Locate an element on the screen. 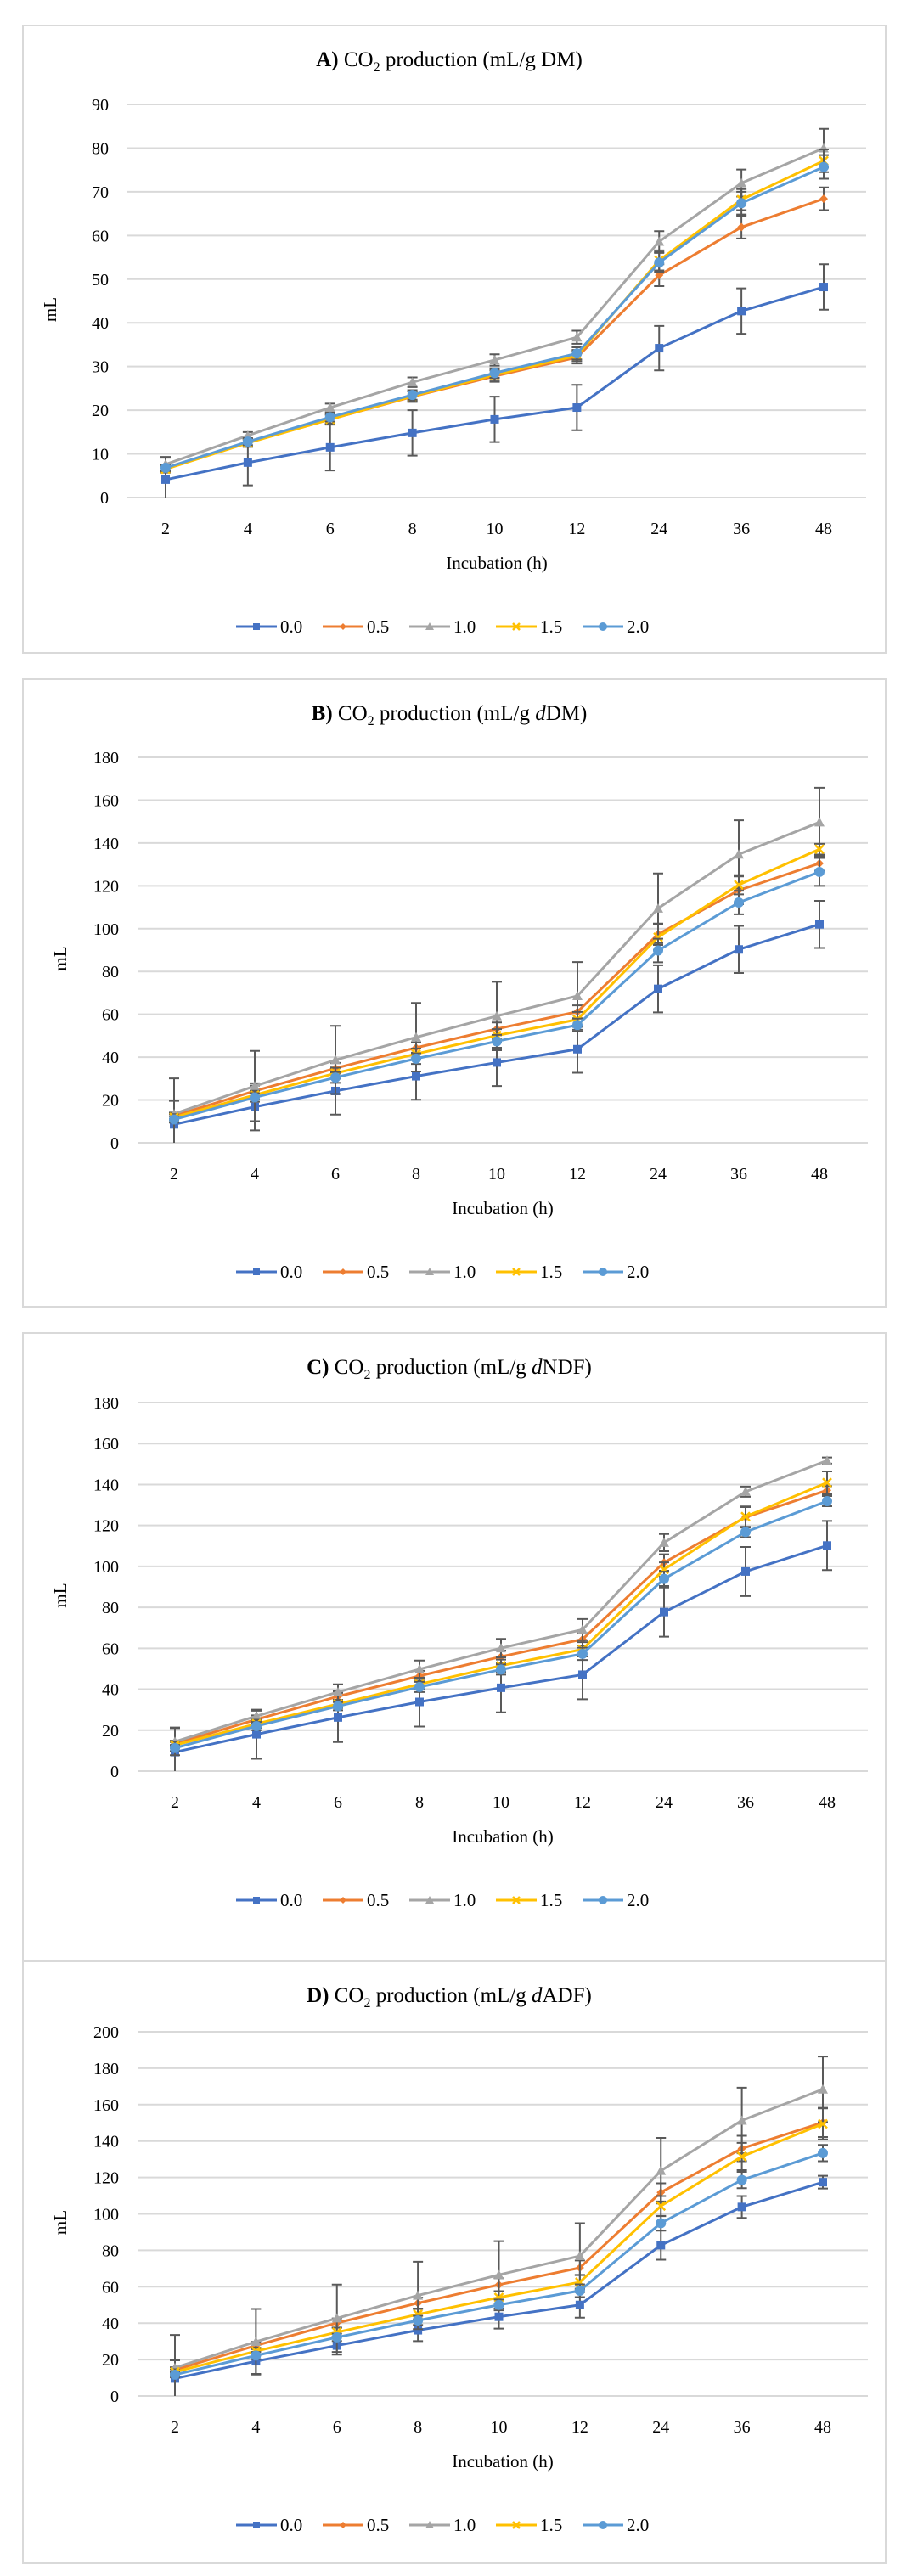 Image resolution: width=912 pixels, height=2576 pixels. legend-label: 0.0 is located at coordinates (291, 1272).